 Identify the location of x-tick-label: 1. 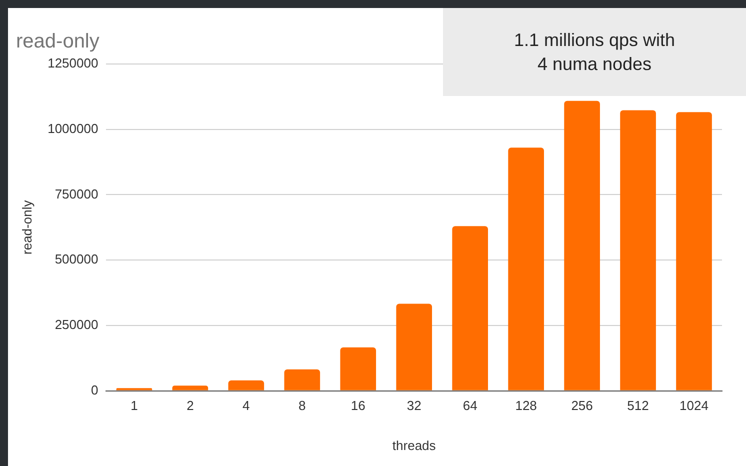
(134, 406).